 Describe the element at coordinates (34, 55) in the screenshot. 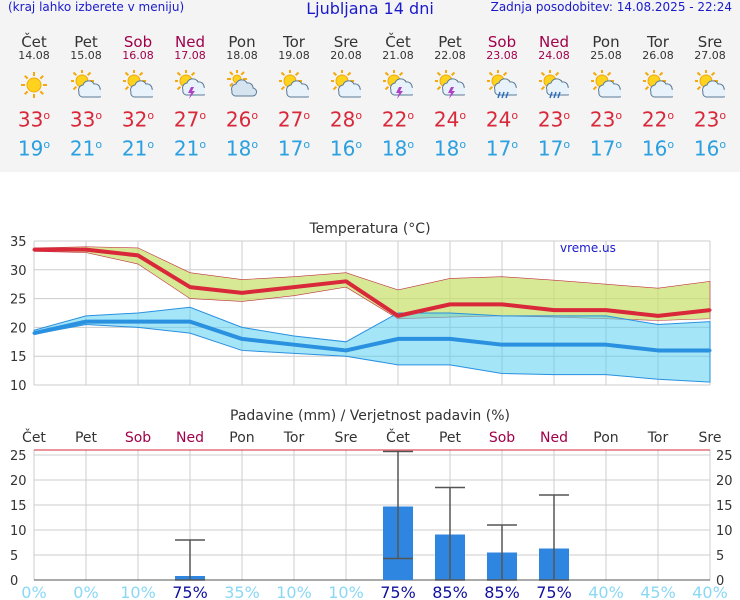

I see `day-date: 14.08` at that location.